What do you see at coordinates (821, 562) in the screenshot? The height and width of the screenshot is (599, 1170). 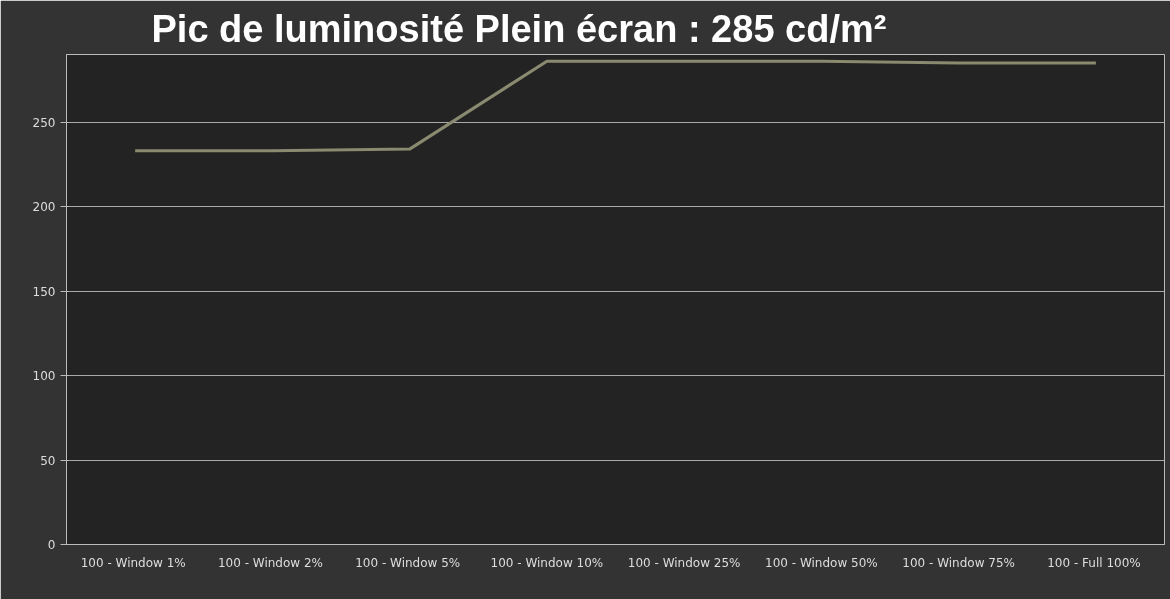 I see `x-tick-label: 100 - Window 50%` at bounding box center [821, 562].